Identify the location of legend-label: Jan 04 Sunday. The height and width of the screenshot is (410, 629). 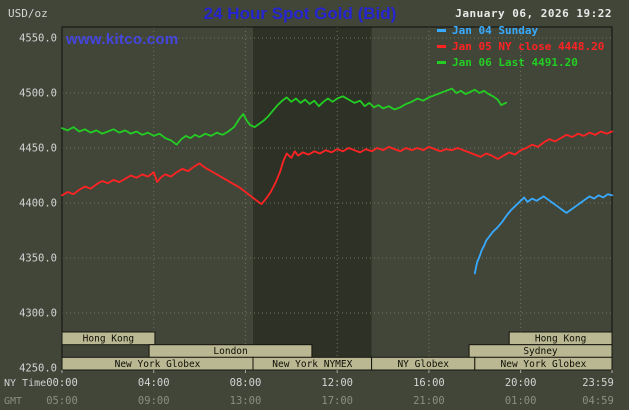
(495, 30).